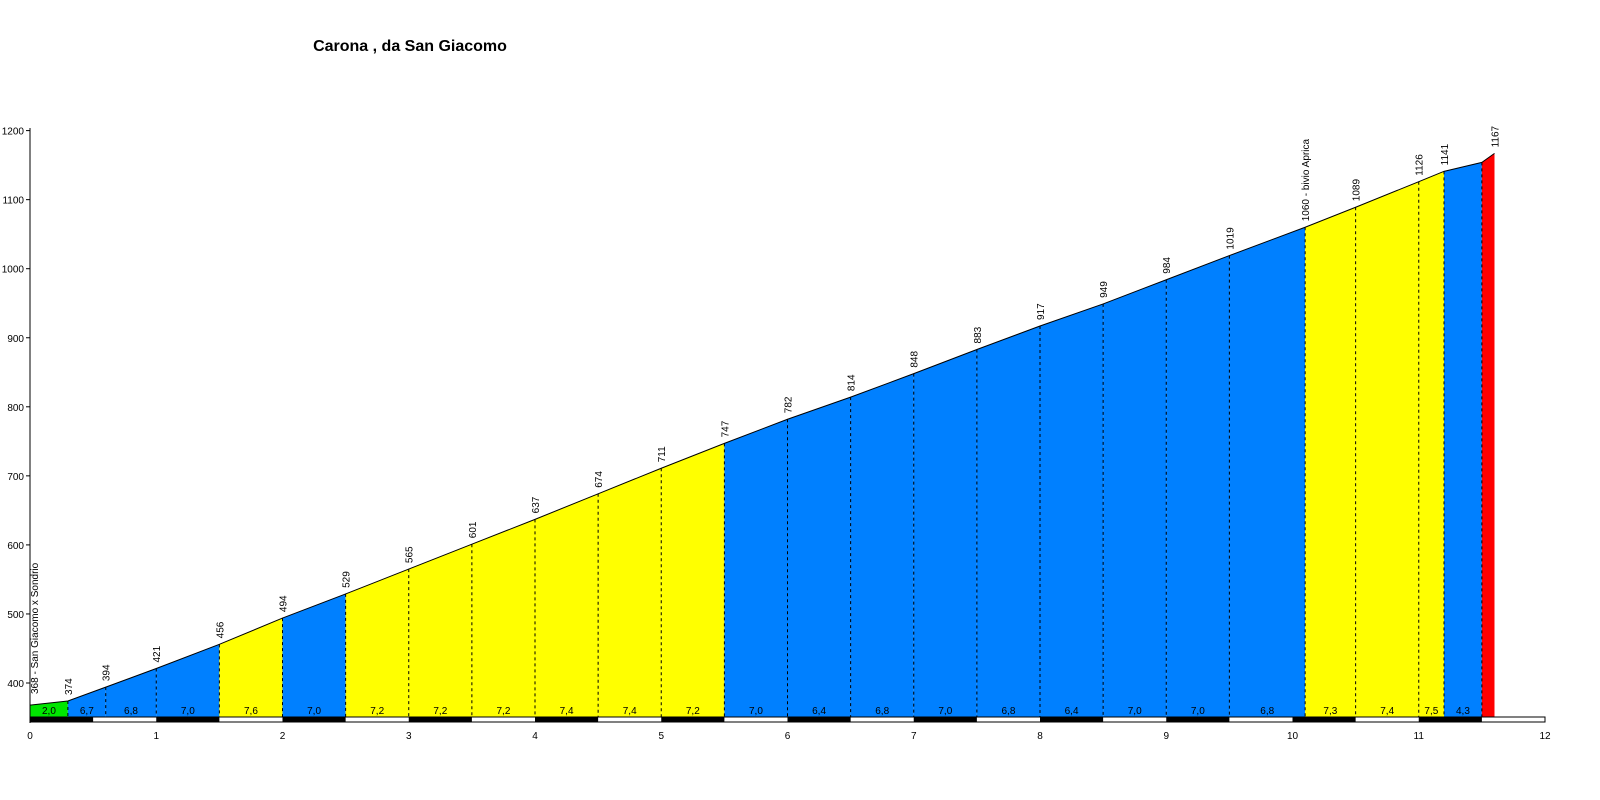 The width and height of the screenshot is (1600, 800). What do you see at coordinates (35, 628) in the screenshot?
I see `elevation-label: 368 - San Giacomo x Sondrio` at bounding box center [35, 628].